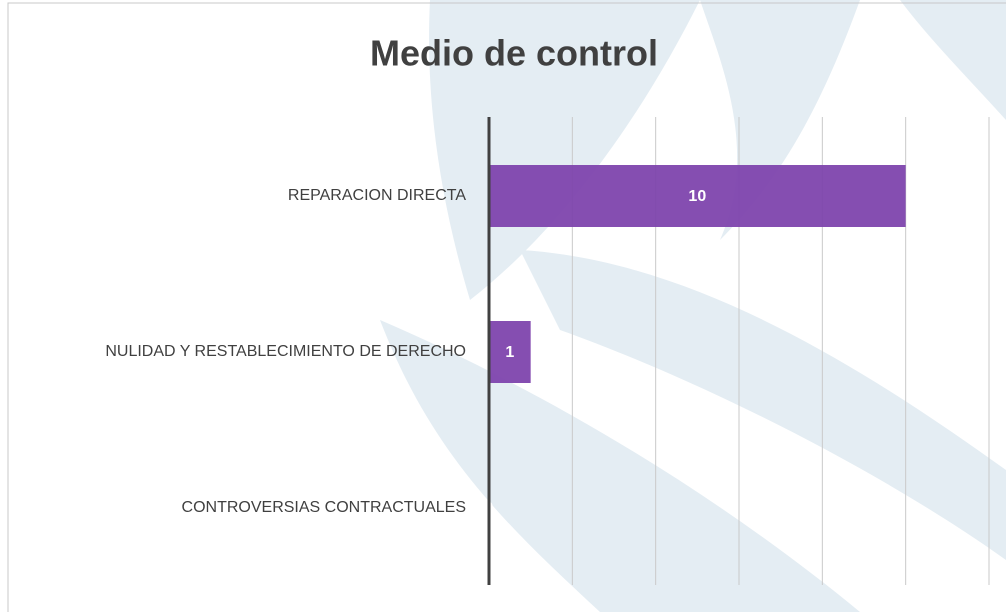  I want to click on y-tick-label: REPARACION DIRECTA, so click(377, 195).